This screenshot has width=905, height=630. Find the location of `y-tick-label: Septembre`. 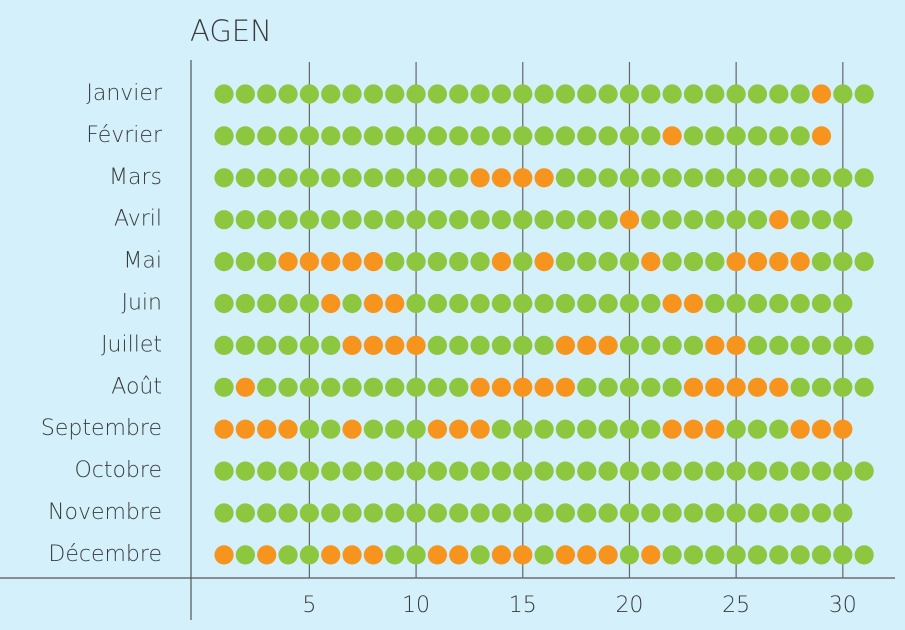

y-tick-label: Septembre is located at coordinates (101, 428).